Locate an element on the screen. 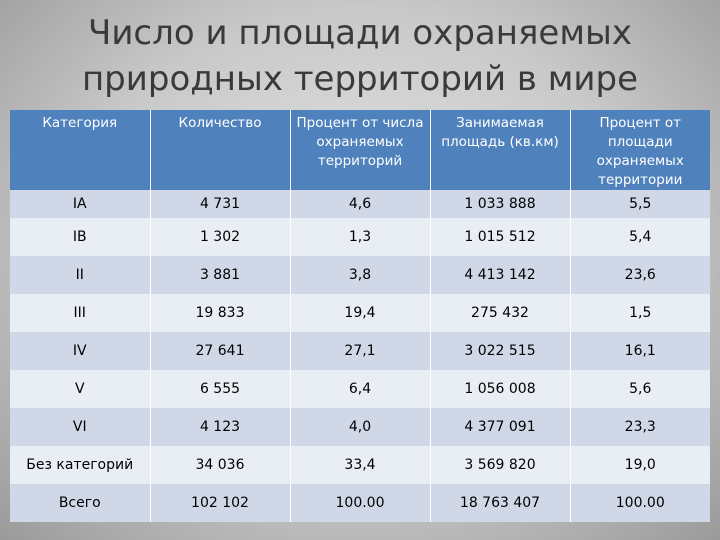 The height and width of the screenshot is (540, 720). table-row: IV 27 641 27,1 3 022 515 16,1 is located at coordinates (360, 351).